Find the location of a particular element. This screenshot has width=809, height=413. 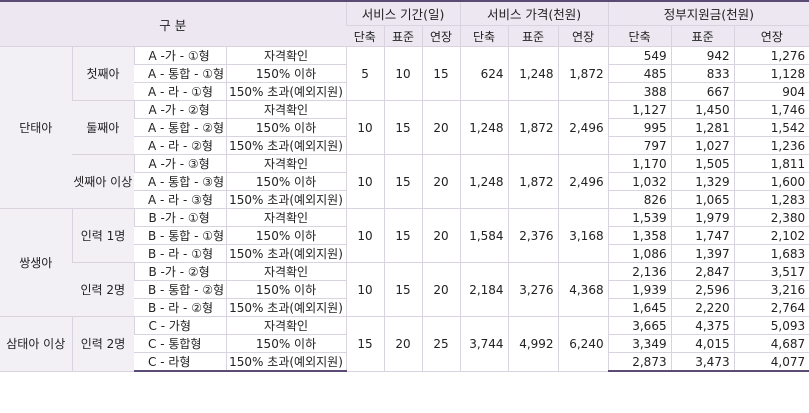

header-price-short: 단축 is located at coordinates (484, 36).